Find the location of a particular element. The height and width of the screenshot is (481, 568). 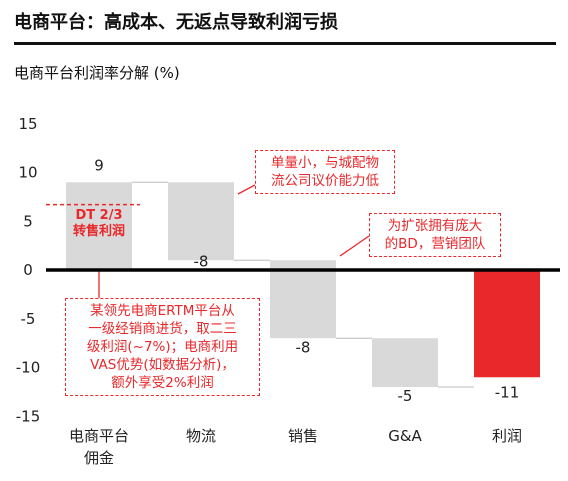

y-tick-label: -10 is located at coordinates (28, 368).